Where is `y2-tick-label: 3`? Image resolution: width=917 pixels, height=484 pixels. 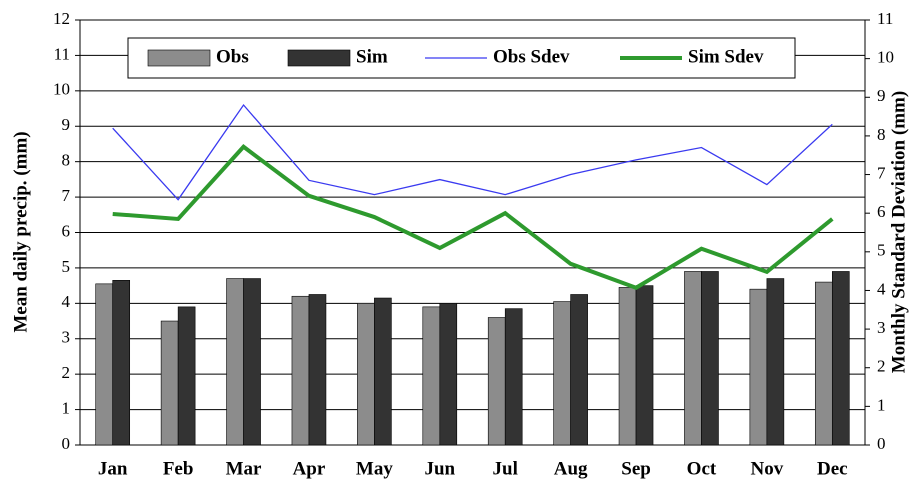 y2-tick-label: 3 is located at coordinates (881, 327).